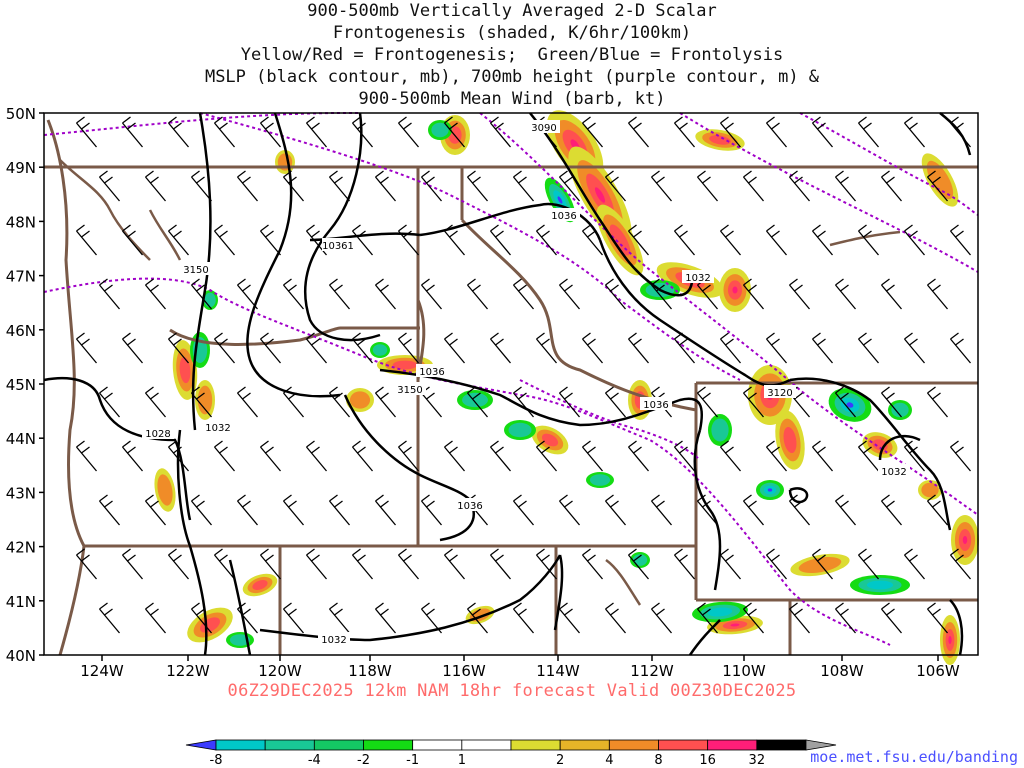 The width and height of the screenshot is (1024, 768). I want to click on lon-label: 108W, so click(842, 671).